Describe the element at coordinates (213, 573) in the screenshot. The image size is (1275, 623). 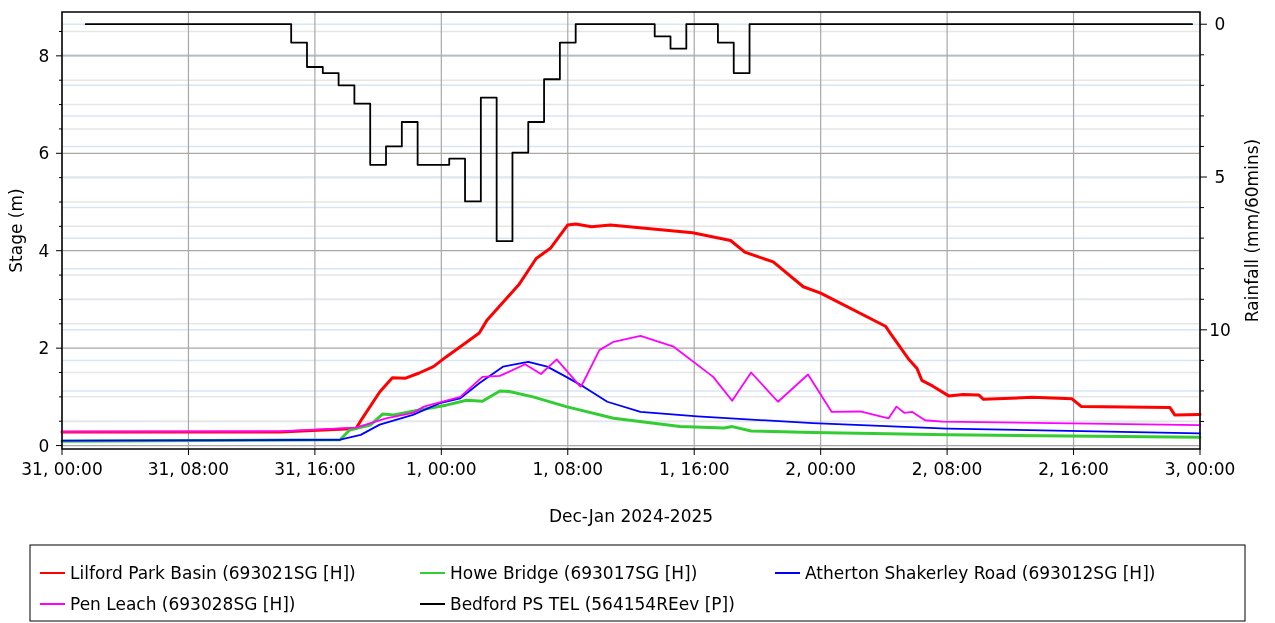
I see `legend-label: Lilford Park Basin (693021SG [H])` at that location.